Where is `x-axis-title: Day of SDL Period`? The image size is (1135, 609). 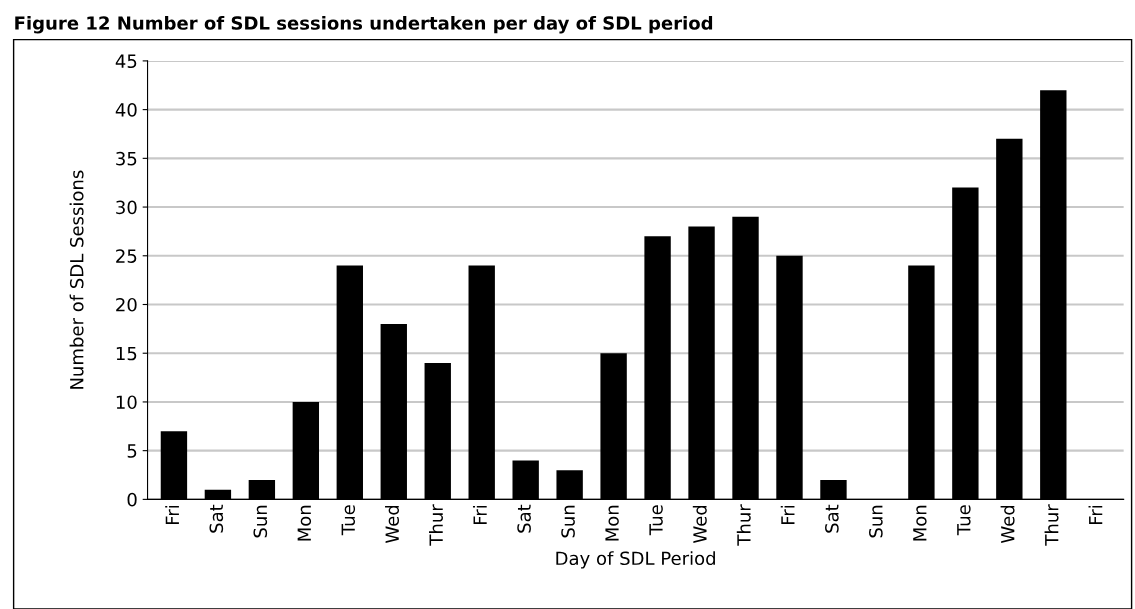 x-axis-title: Day of SDL Period is located at coordinates (635, 560).